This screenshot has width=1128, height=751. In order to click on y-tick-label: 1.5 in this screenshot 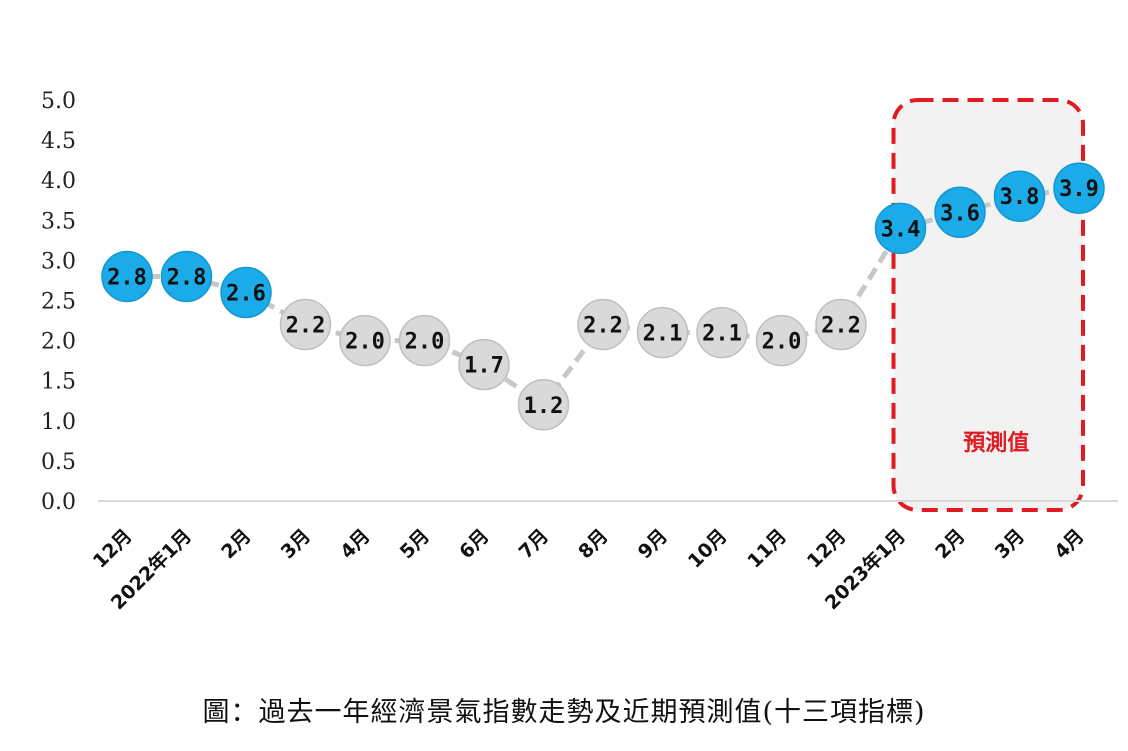, I will do `click(58, 382)`.